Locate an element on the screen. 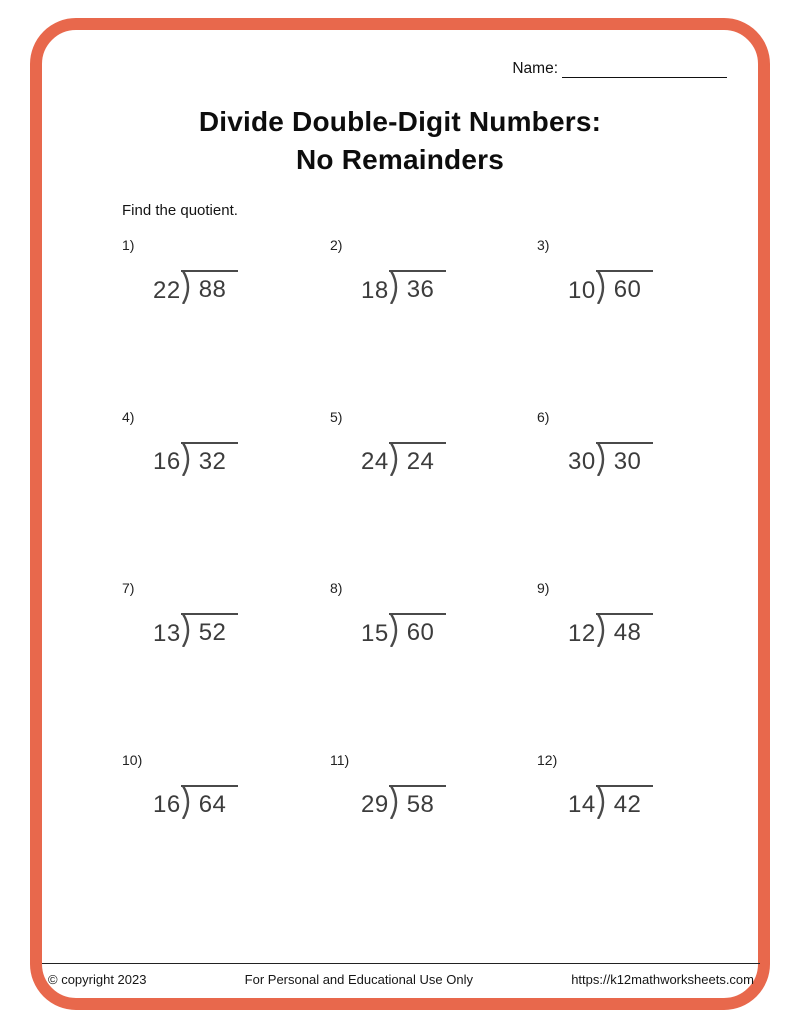  instruction-text: Find the quotient. is located at coordinates (180, 210).